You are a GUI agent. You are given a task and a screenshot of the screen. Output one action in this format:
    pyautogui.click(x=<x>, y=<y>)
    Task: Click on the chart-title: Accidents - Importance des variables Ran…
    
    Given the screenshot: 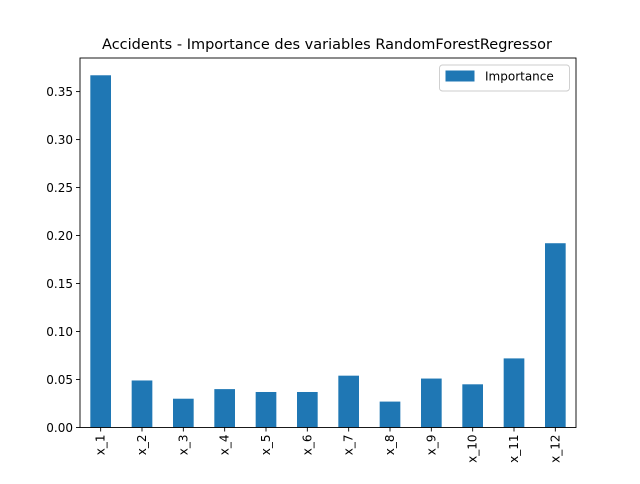 What is the action you would take?
    pyautogui.click(x=327, y=45)
    